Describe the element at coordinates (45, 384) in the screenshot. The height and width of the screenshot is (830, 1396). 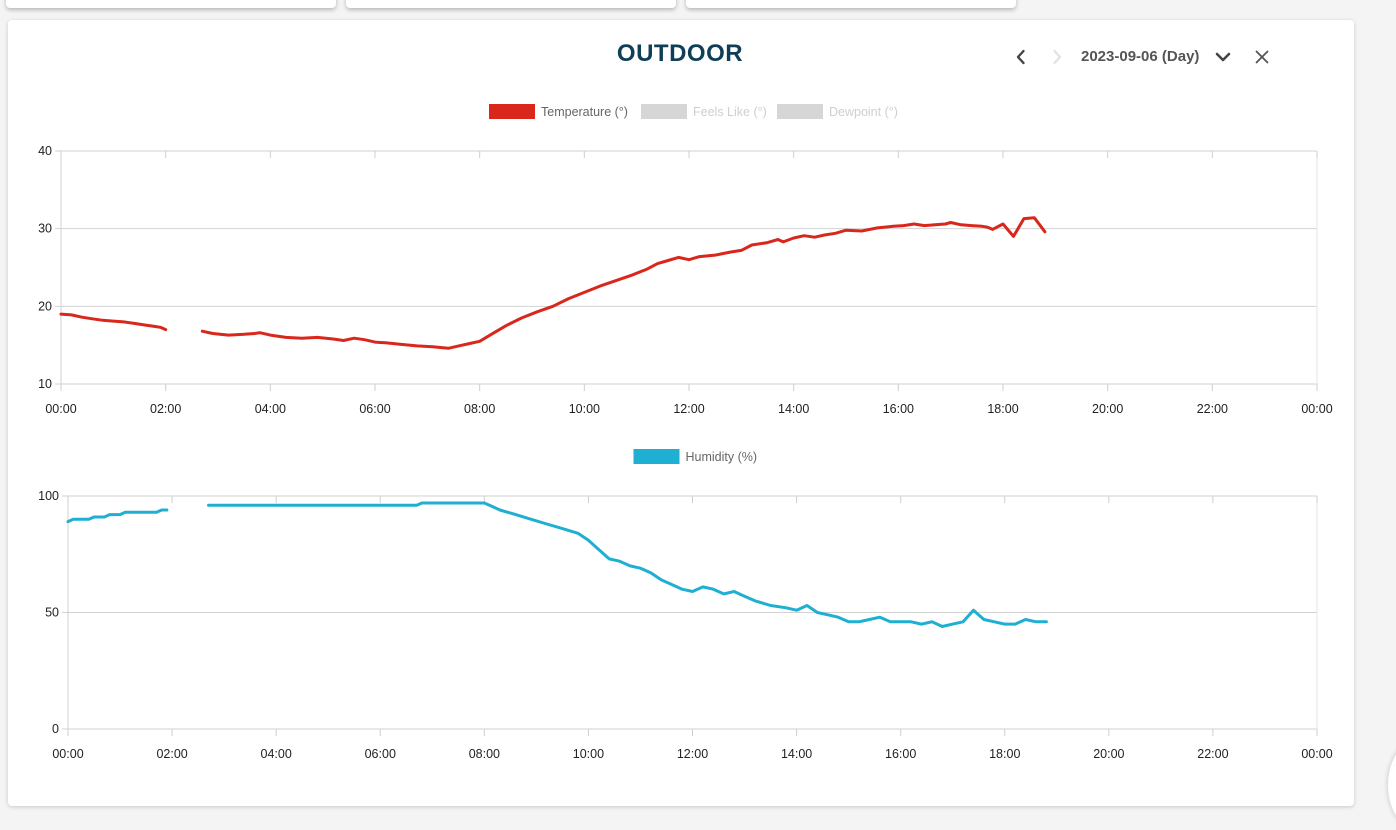
I see `y-tick-label: 10` at that location.